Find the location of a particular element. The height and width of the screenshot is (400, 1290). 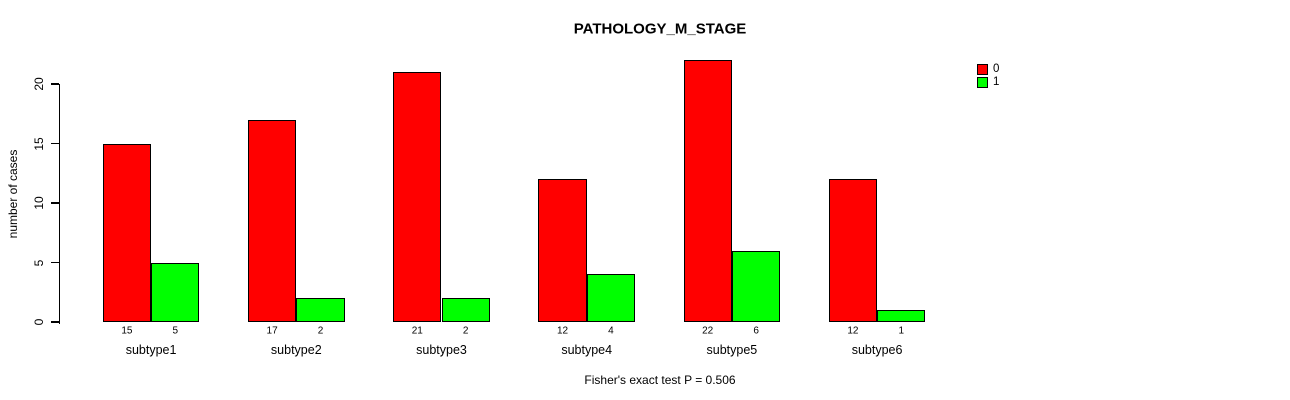

x-category-label: subtype4 is located at coordinates (587, 350).